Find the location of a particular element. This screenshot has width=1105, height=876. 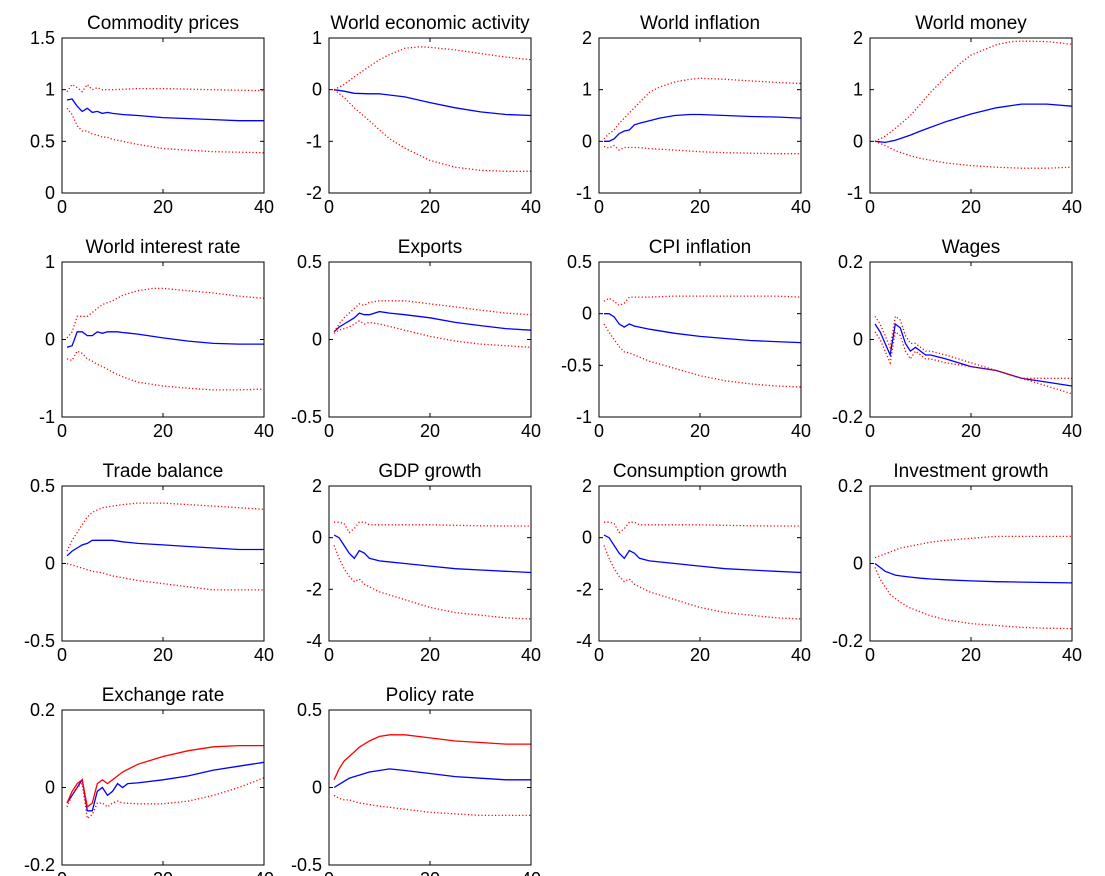

panel-title: Exports is located at coordinates (430, 247).